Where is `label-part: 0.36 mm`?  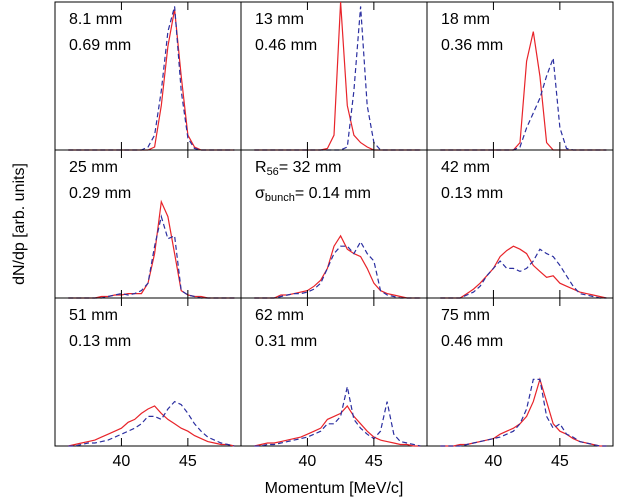 label-part: 0.36 mm is located at coordinates (472, 45).